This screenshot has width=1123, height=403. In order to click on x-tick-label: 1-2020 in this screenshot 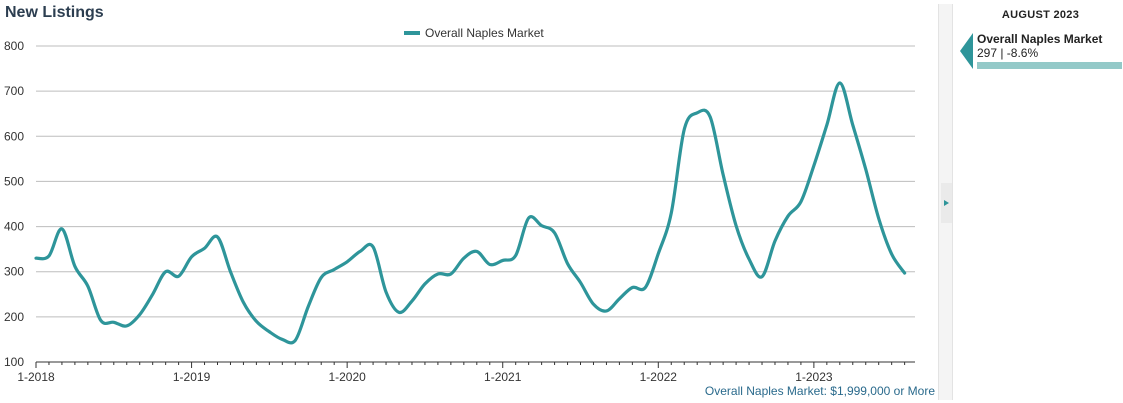, I will do `click(347, 377)`.